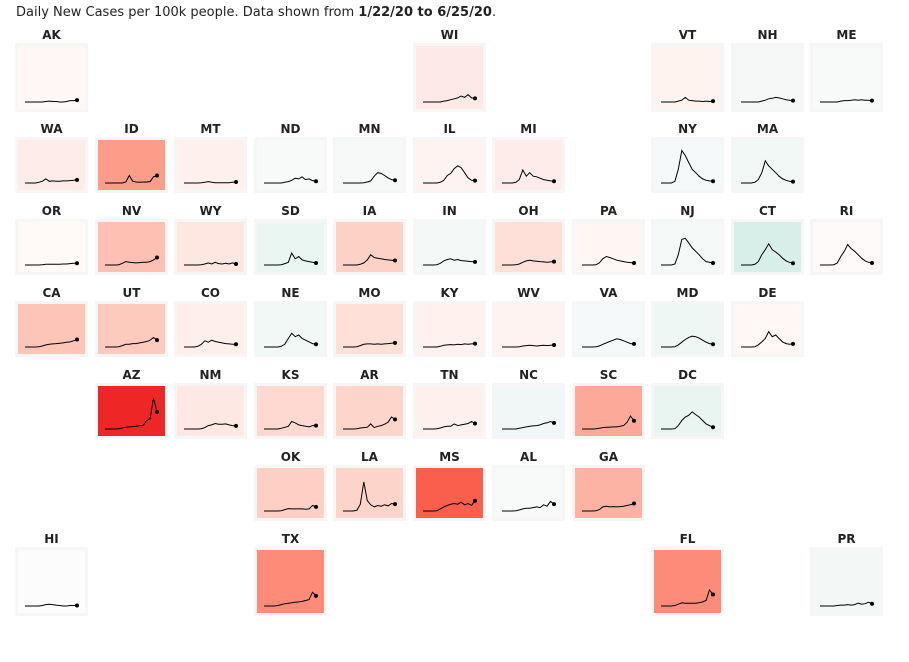 The height and width of the screenshot is (662, 909). I want to click on state-tile-tx, so click(290, 581).